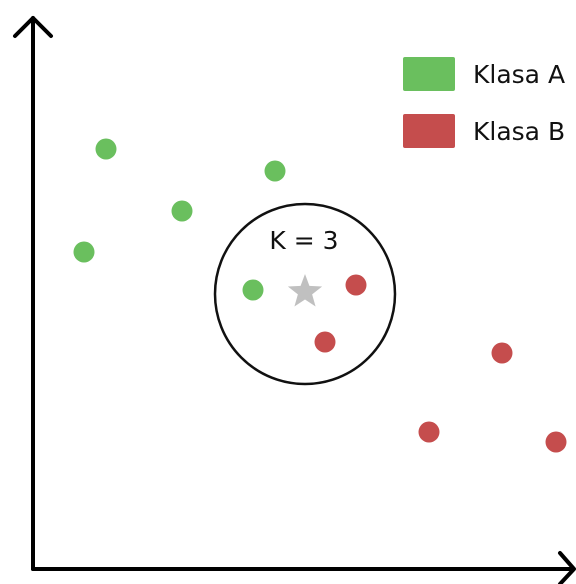 The image size is (576, 584). Describe the element at coordinates (519, 74) in the screenshot. I see `legend-label-klasa-a: Klasa A` at that location.